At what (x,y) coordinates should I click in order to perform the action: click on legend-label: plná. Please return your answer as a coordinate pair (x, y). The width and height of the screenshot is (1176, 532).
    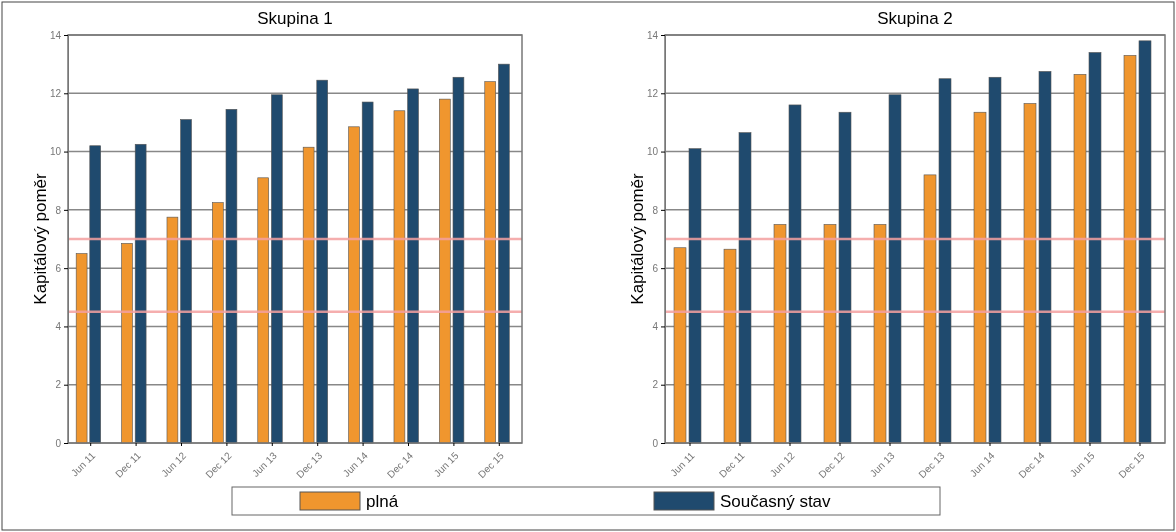
    Looking at the image, I should click on (382, 501).